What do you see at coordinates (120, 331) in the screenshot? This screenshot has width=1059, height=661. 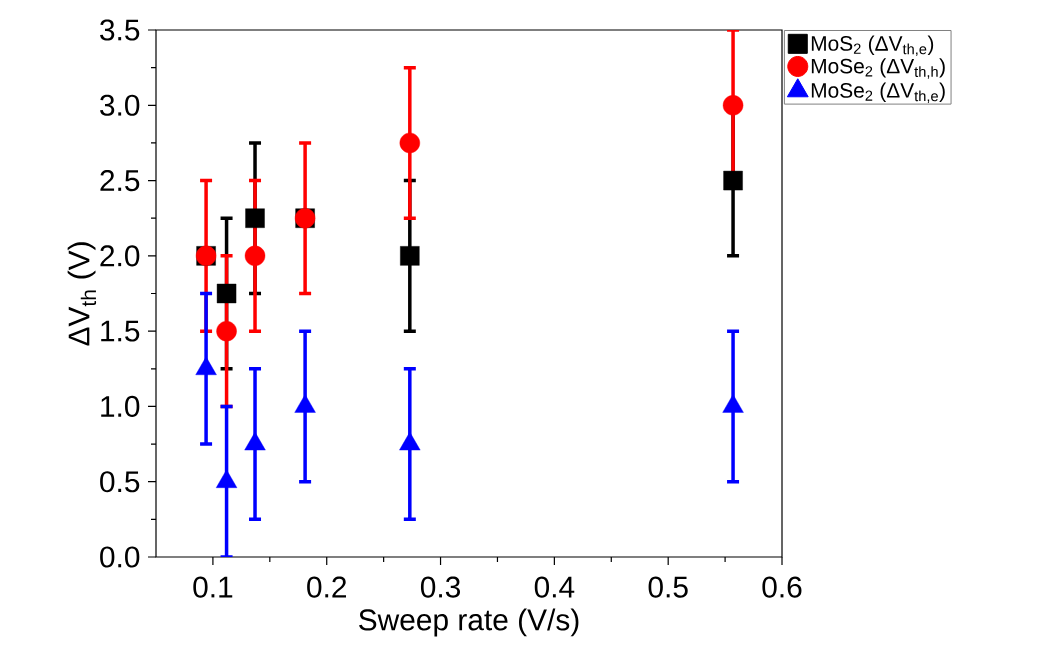 I see `y-tick-label: 1.5` at bounding box center [120, 331].